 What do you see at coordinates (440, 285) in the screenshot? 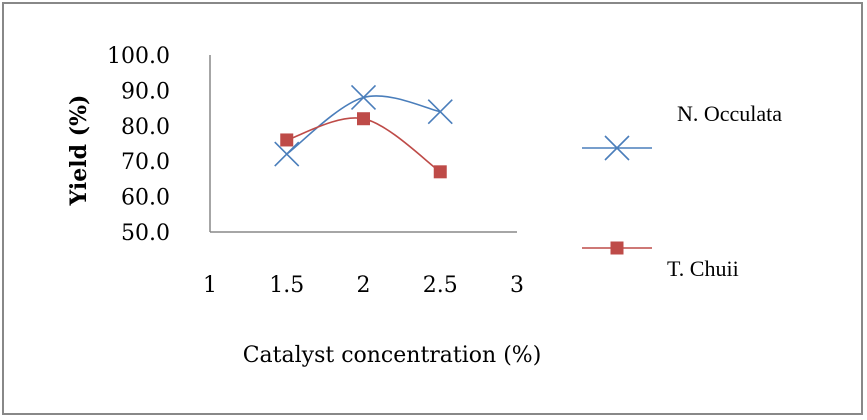
I see `x-tick-label: 2.5` at bounding box center [440, 285].